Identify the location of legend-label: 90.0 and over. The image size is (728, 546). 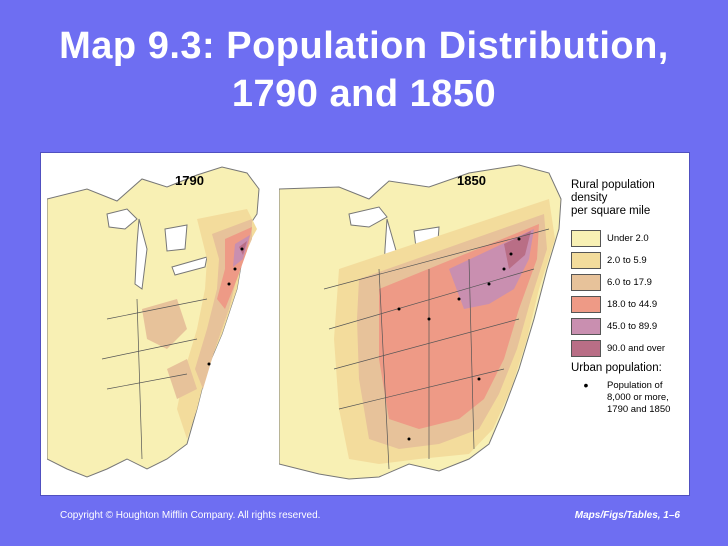
(636, 348).